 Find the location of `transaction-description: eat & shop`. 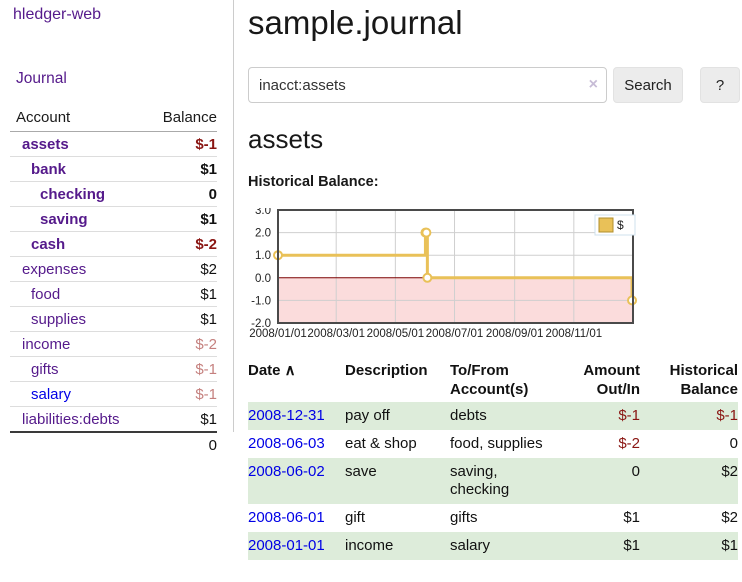

transaction-description: eat & shop is located at coordinates (381, 443).